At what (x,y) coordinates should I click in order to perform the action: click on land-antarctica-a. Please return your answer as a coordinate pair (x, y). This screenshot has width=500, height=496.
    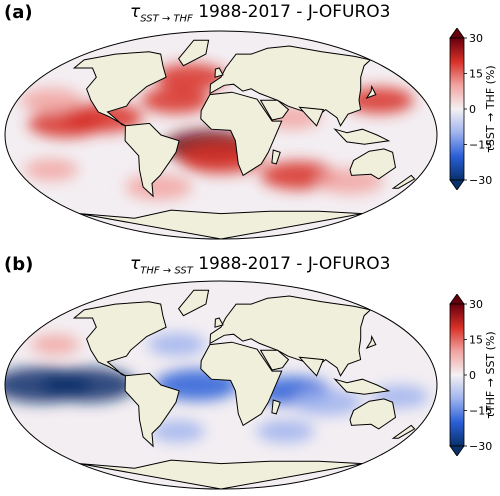
    Looking at the image, I should click on (221, 224).